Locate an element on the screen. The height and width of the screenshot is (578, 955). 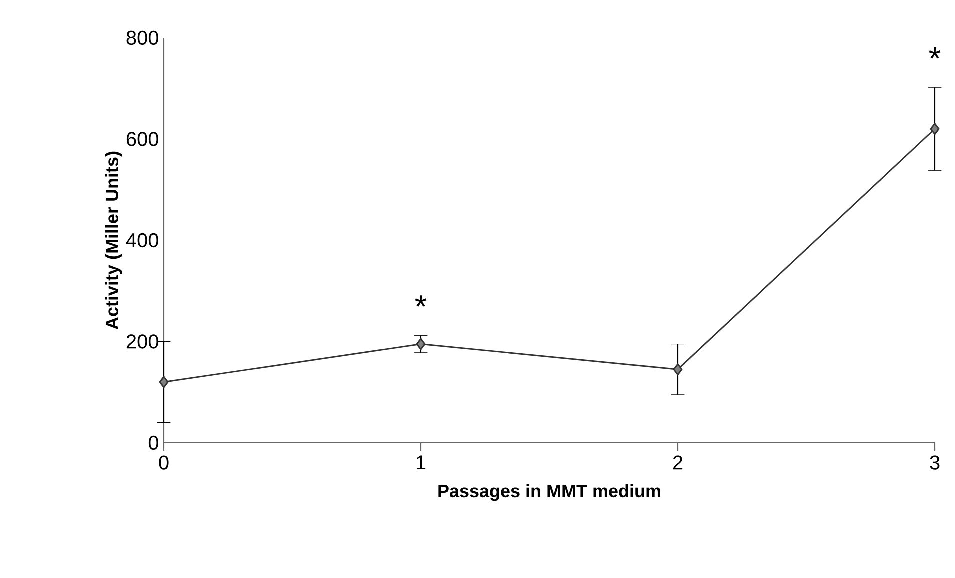
y-tick-label: 0 is located at coordinates (153, 443).